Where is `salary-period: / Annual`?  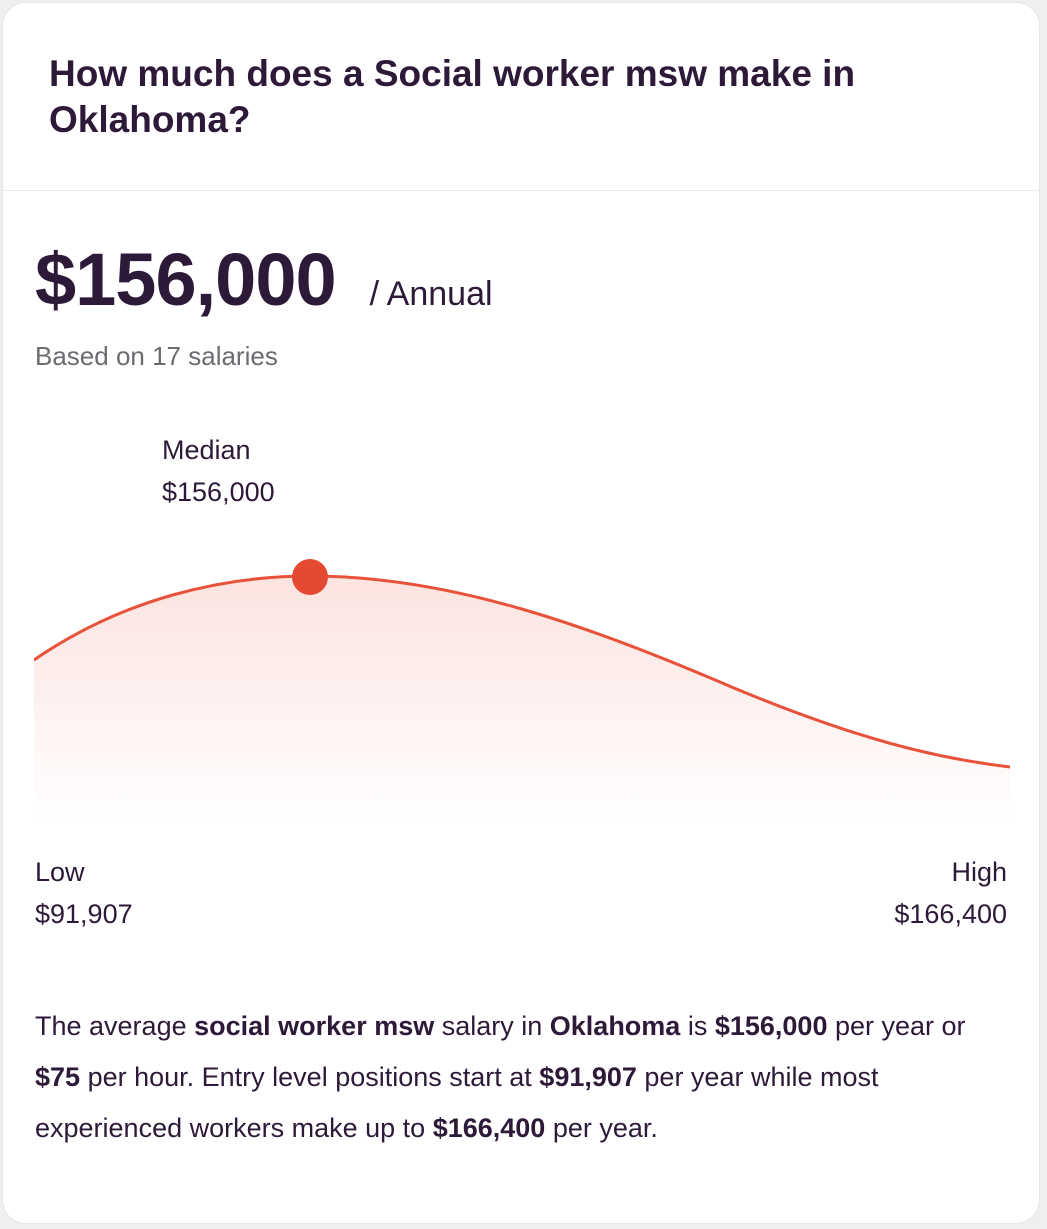 salary-period: / Annual is located at coordinates (431, 294).